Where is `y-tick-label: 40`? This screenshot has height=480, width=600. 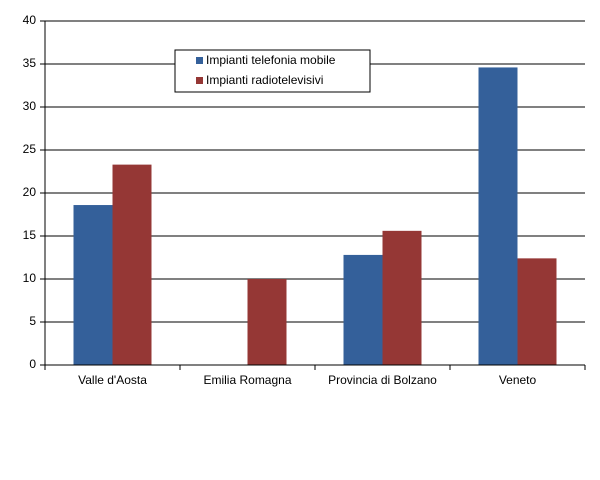
y-tick-label: 40 is located at coordinates (30, 20).